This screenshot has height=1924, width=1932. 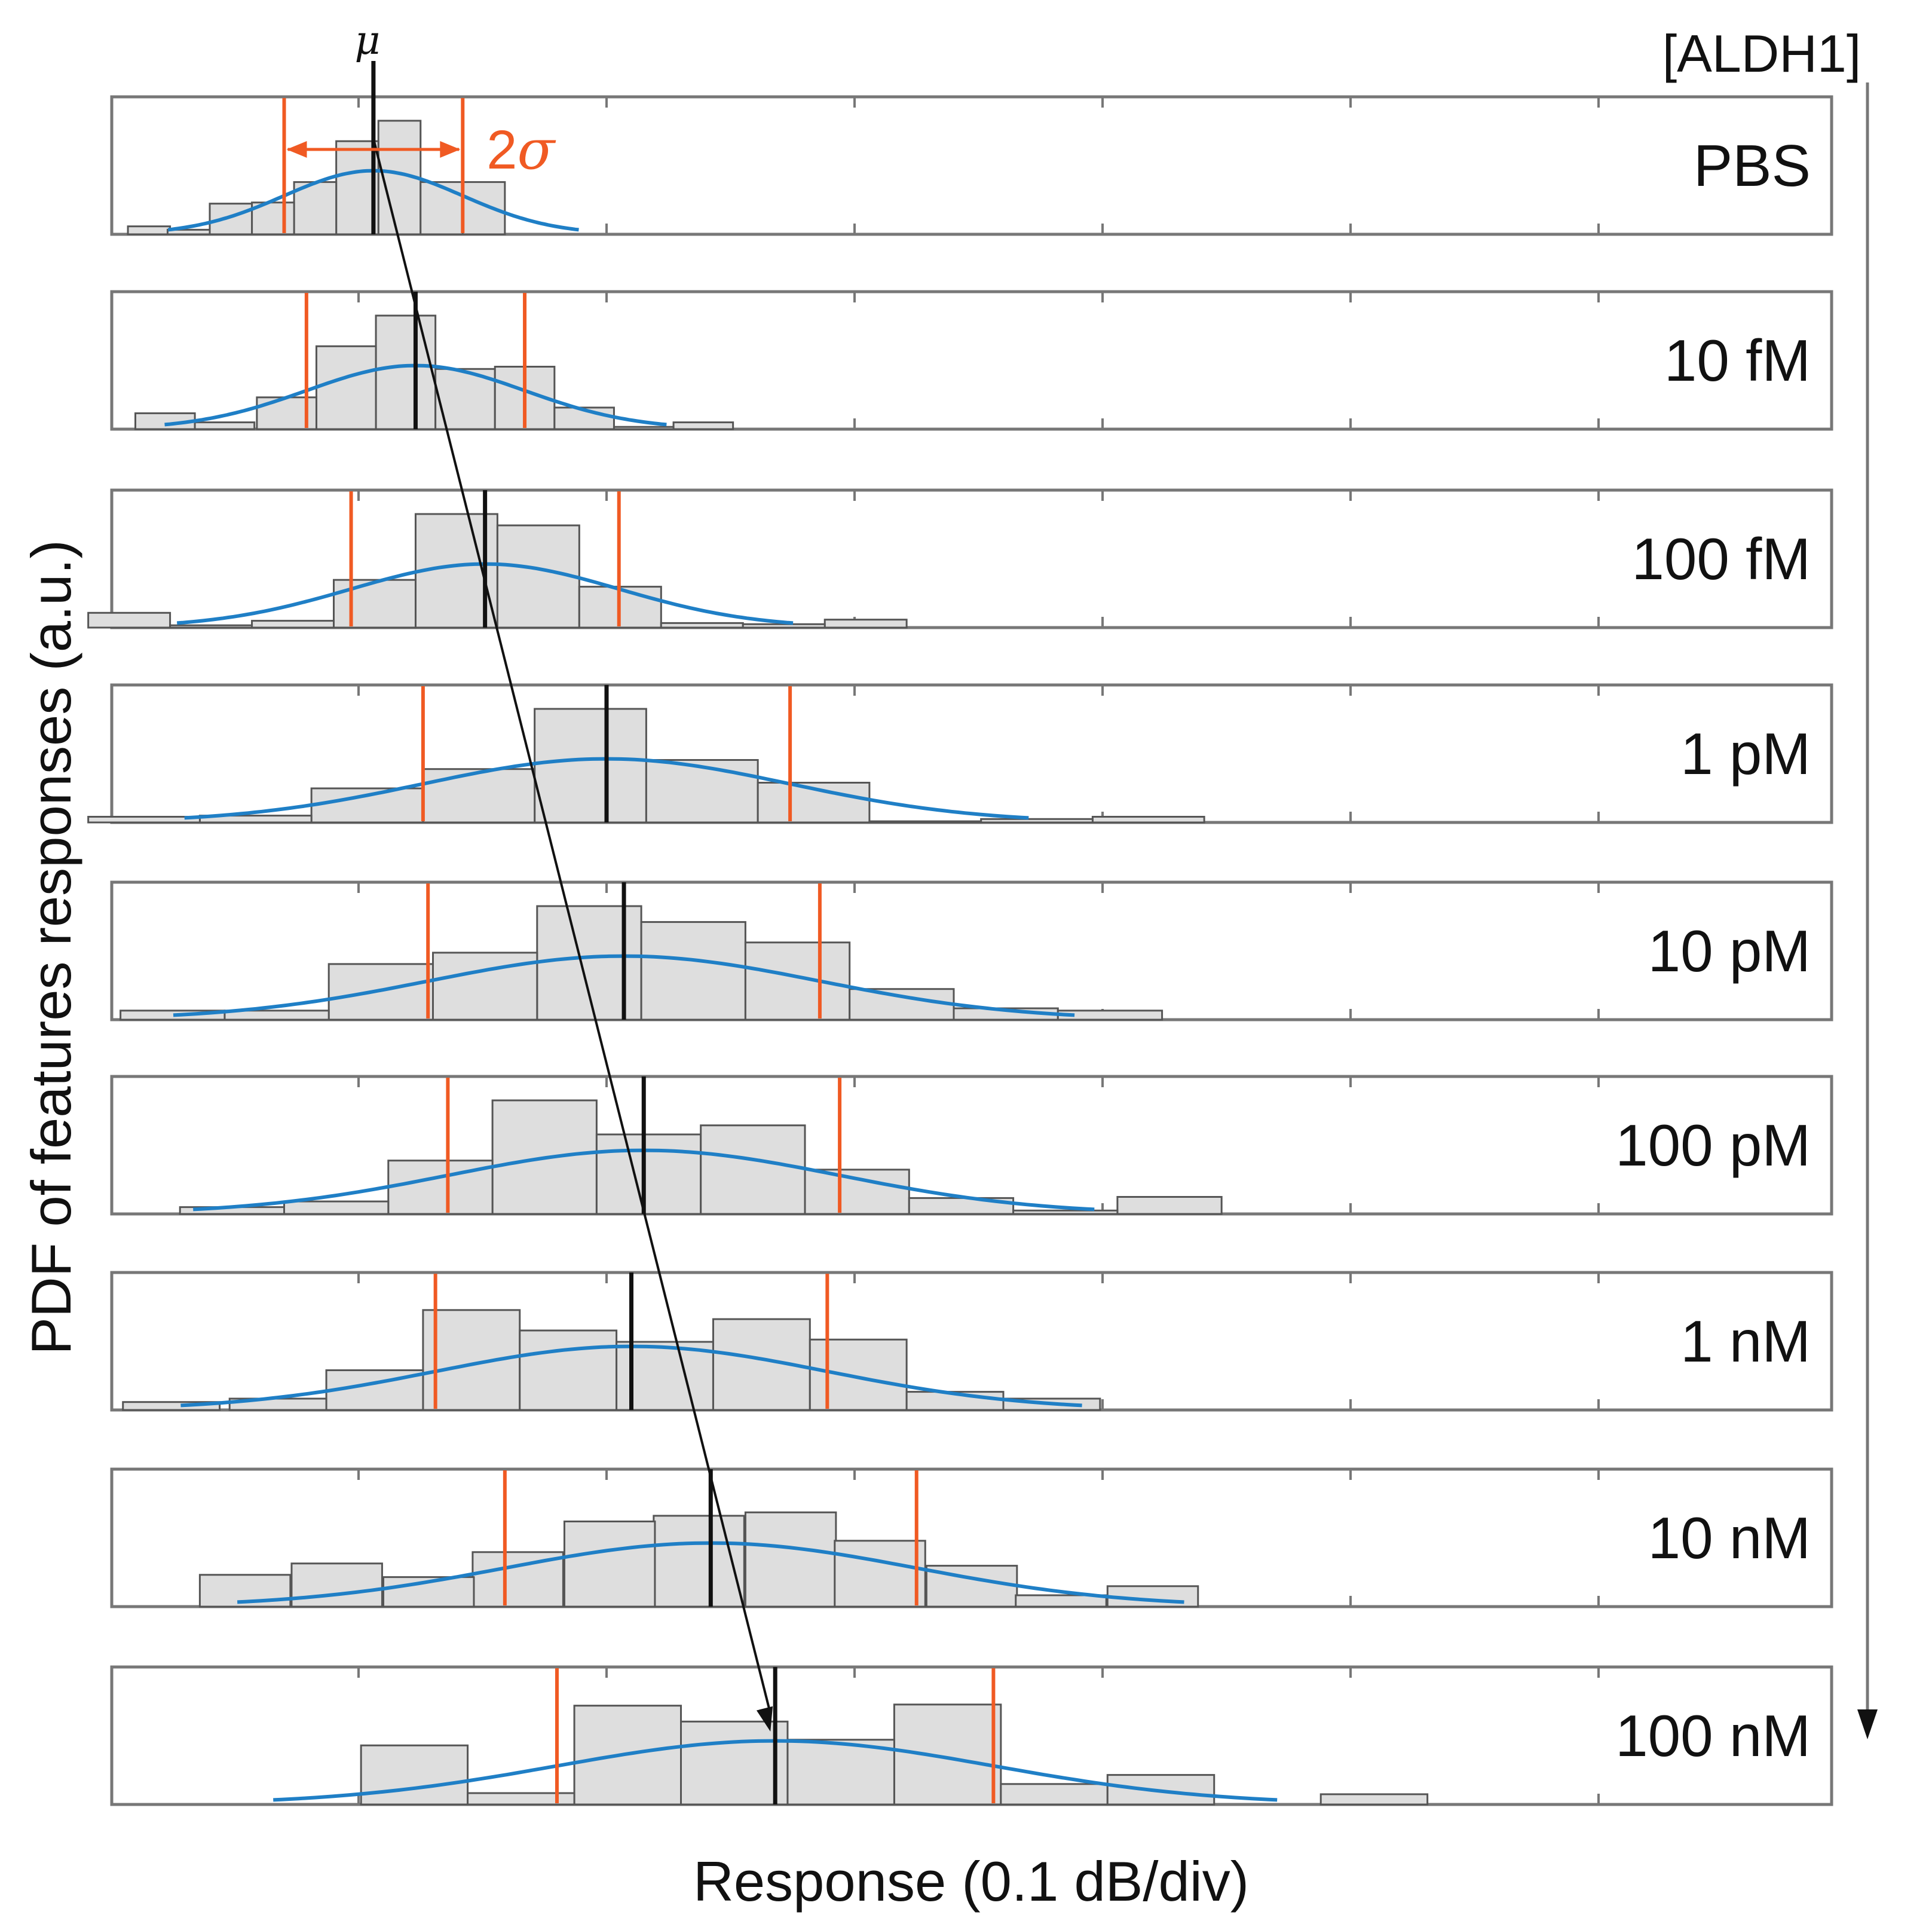 What do you see at coordinates (1737, 361) in the screenshot?
I see `panel-label: 10 fM` at bounding box center [1737, 361].